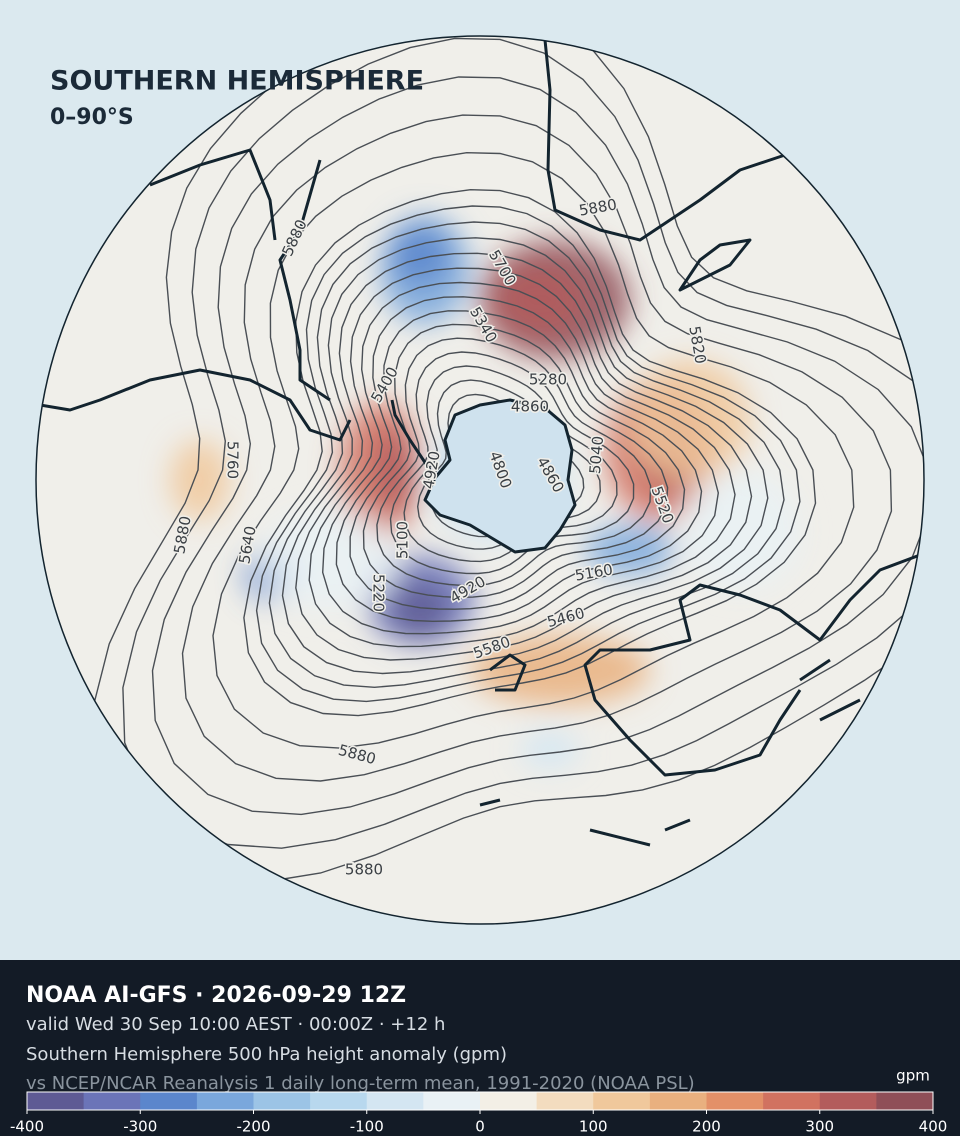  What do you see at coordinates (92, 117) in the screenshot?
I see `map-subtitle: 0–90°S` at bounding box center [92, 117].